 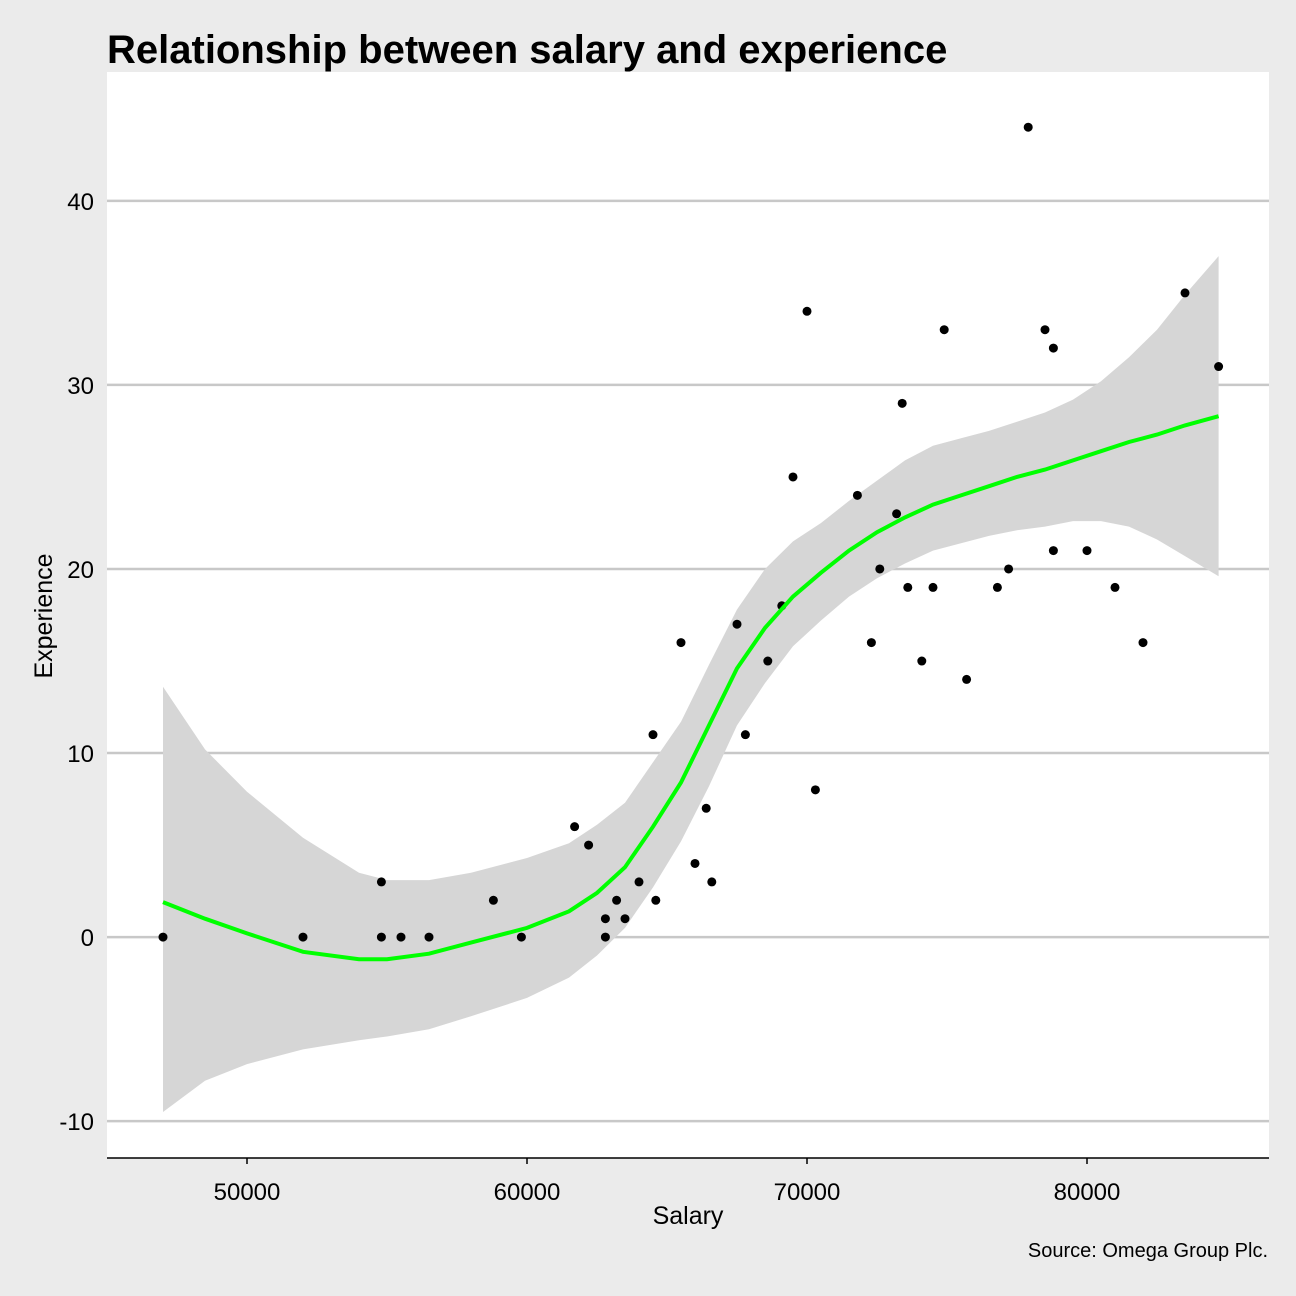 What do you see at coordinates (76, 1122) in the screenshot?
I see `y-tick-label: -10` at bounding box center [76, 1122].